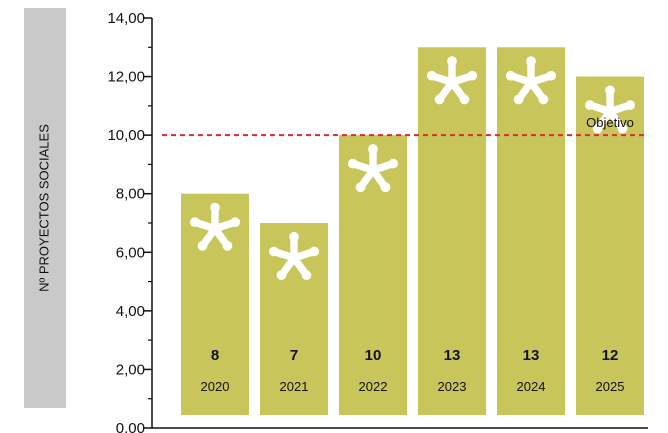 Image resolution: width=668 pixels, height=433 pixels. What do you see at coordinates (294, 319) in the screenshot?
I see `bar-group: 7 2021` at bounding box center [294, 319].